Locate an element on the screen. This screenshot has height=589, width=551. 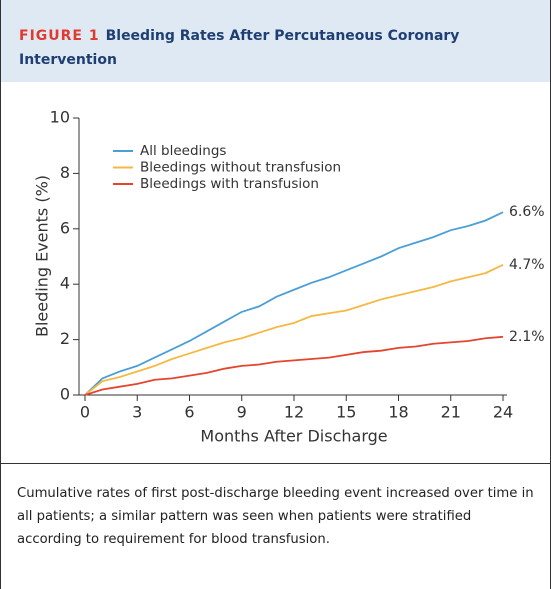
series-line is located at coordinates (294, 365).